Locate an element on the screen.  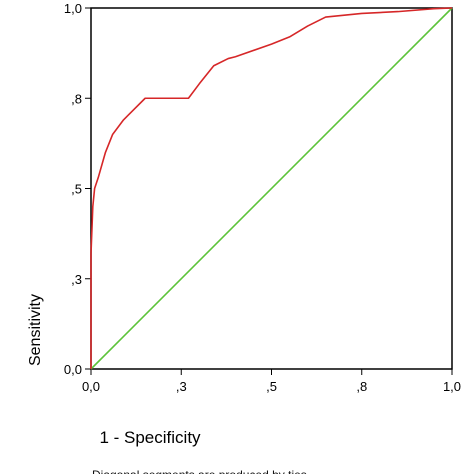
y-tick-label: 1,0 is located at coordinates (73, 8).